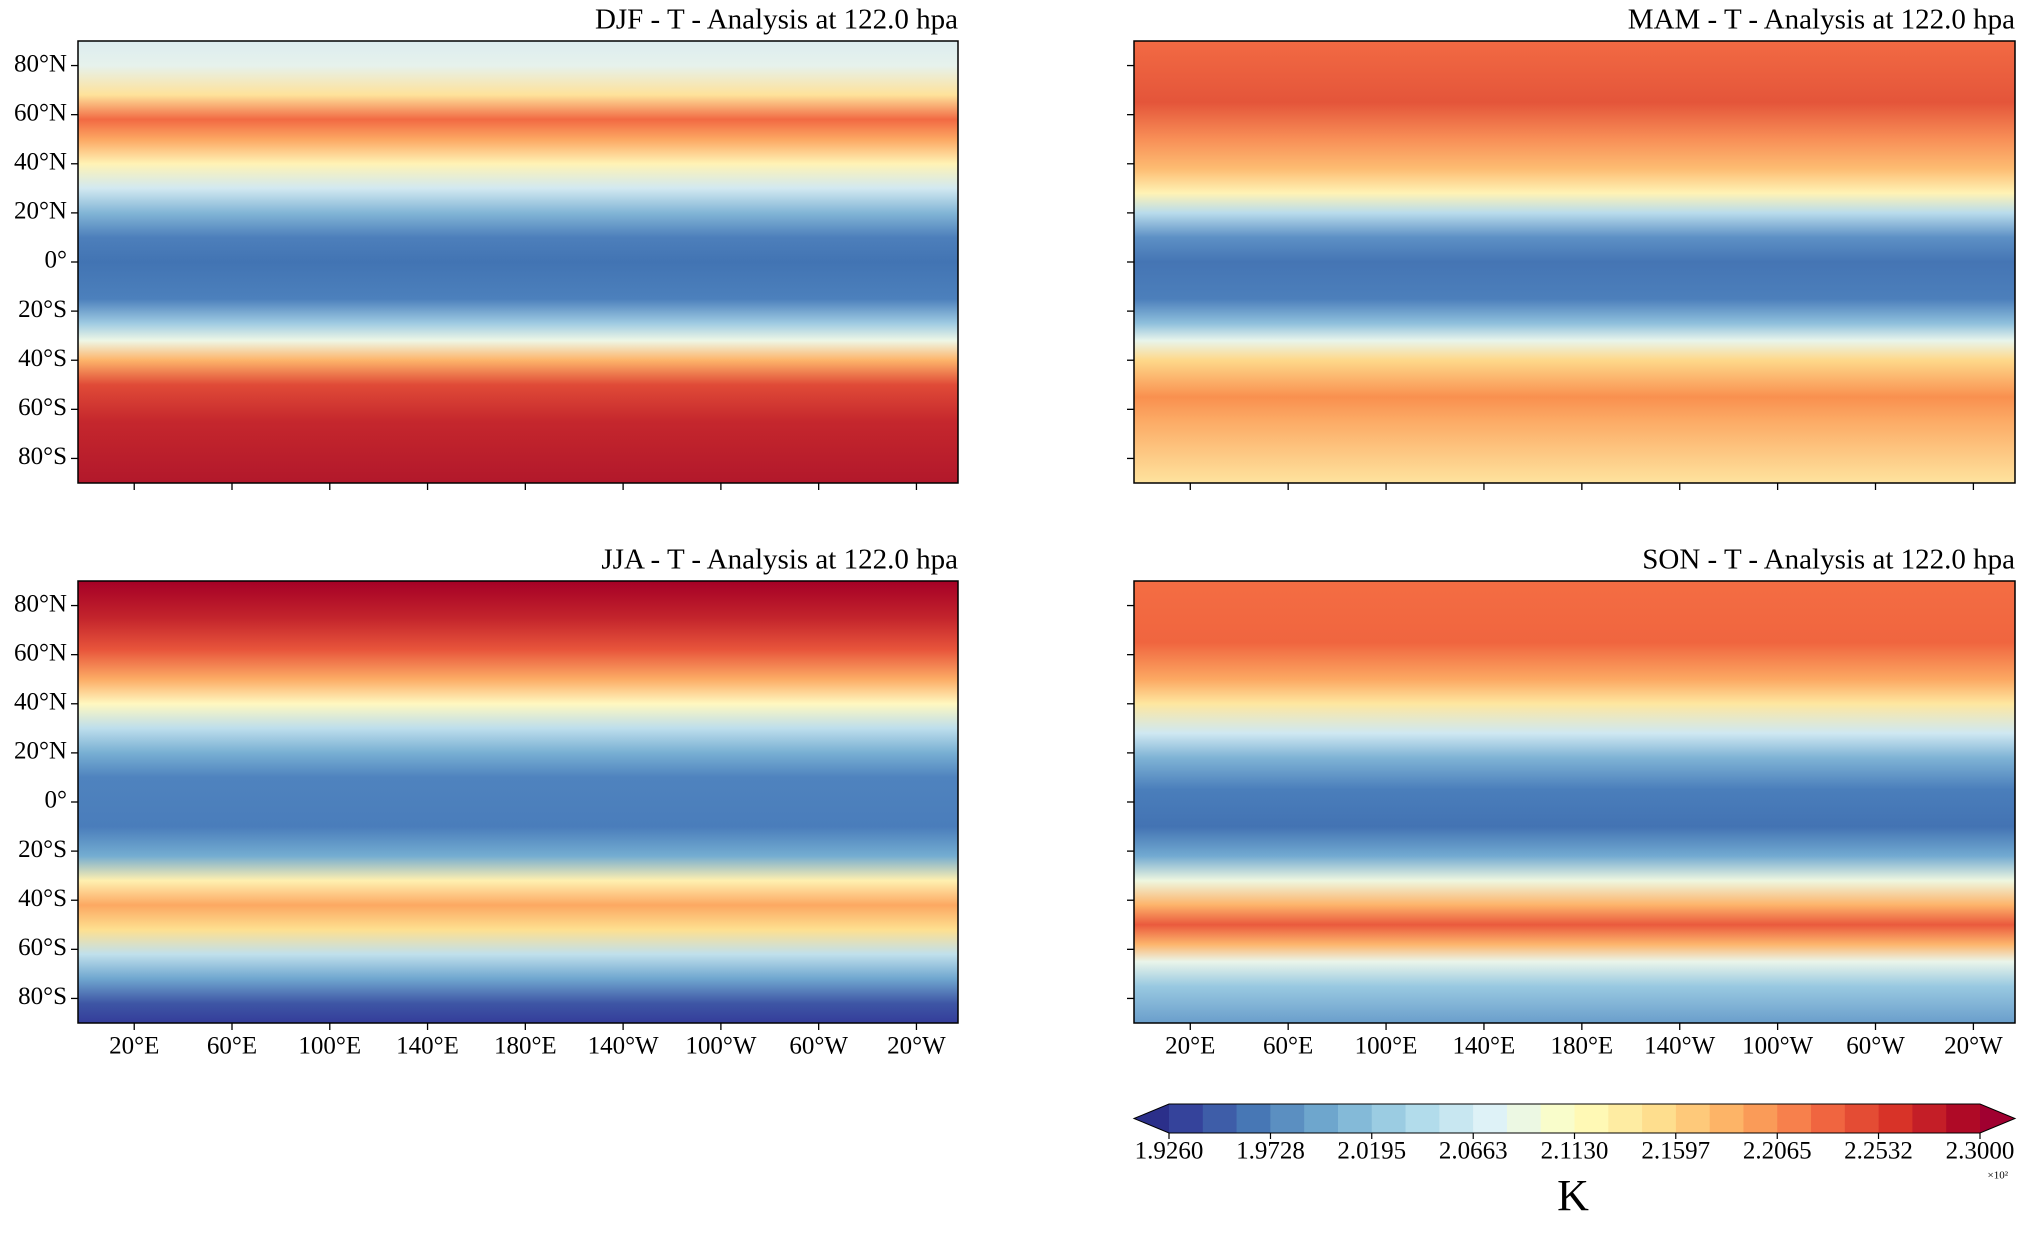 Image resolution: width=2025 pixels, height=1234 pixels. I want to click on colorbar-tick-label: 2.1130, so click(1575, 1151).